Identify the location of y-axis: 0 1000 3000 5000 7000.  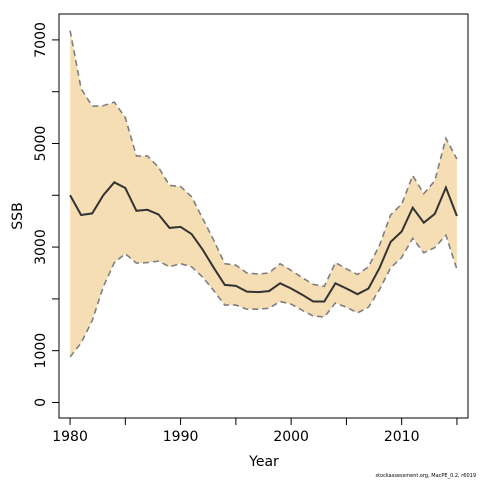
(46, 214).